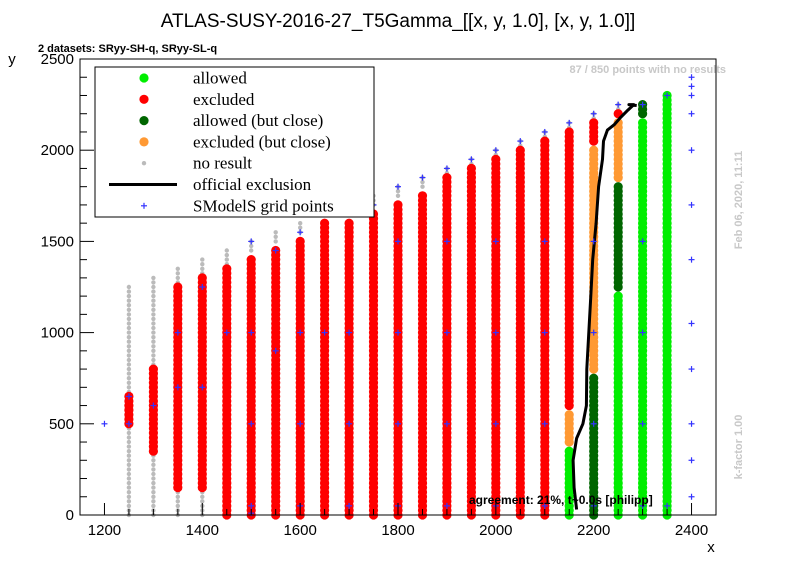  I want to click on legend-entry: allowed, so click(193, 78).